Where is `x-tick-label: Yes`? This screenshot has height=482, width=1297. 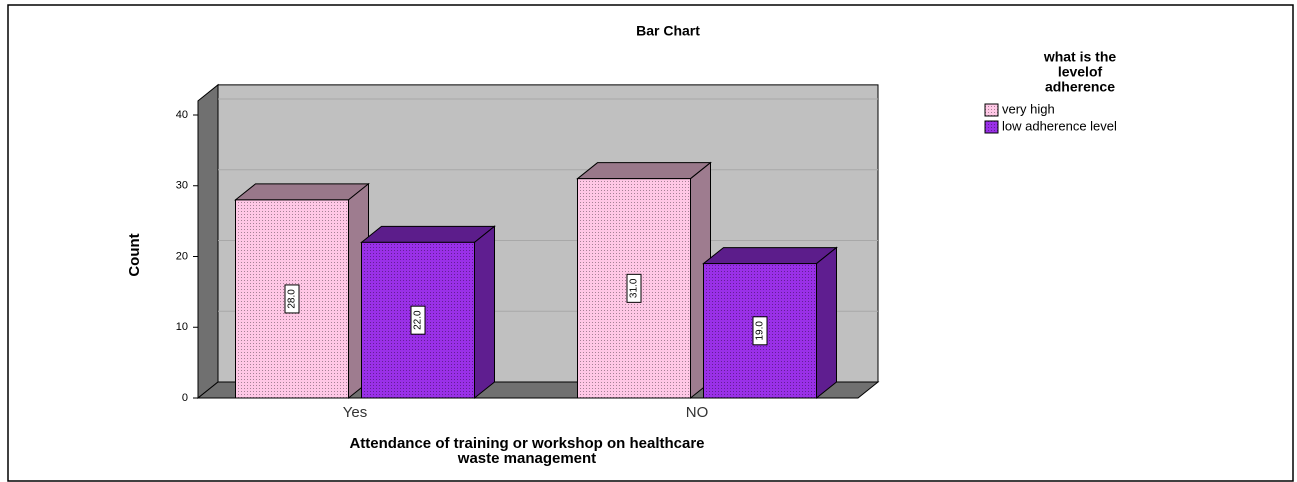
x-tick-label: Yes is located at coordinates (355, 412).